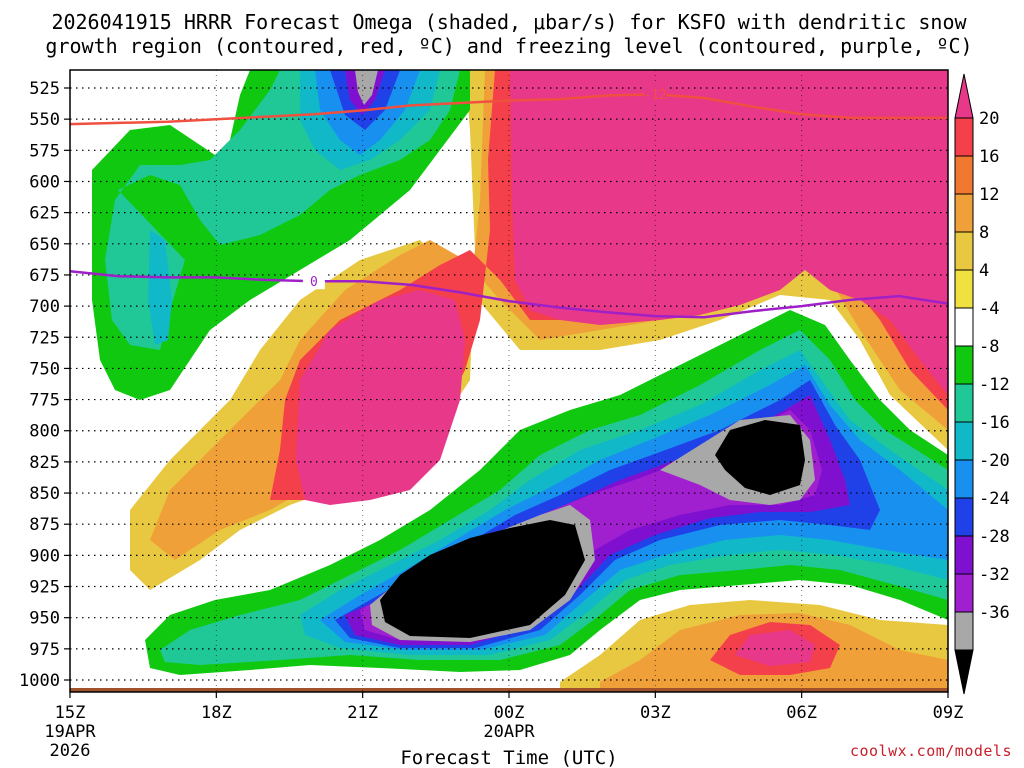 Image resolution: width=1024 pixels, height=768 pixels. Describe the element at coordinates (44, 214) in the screenshot. I see `y-tick-label: 625` at that location.